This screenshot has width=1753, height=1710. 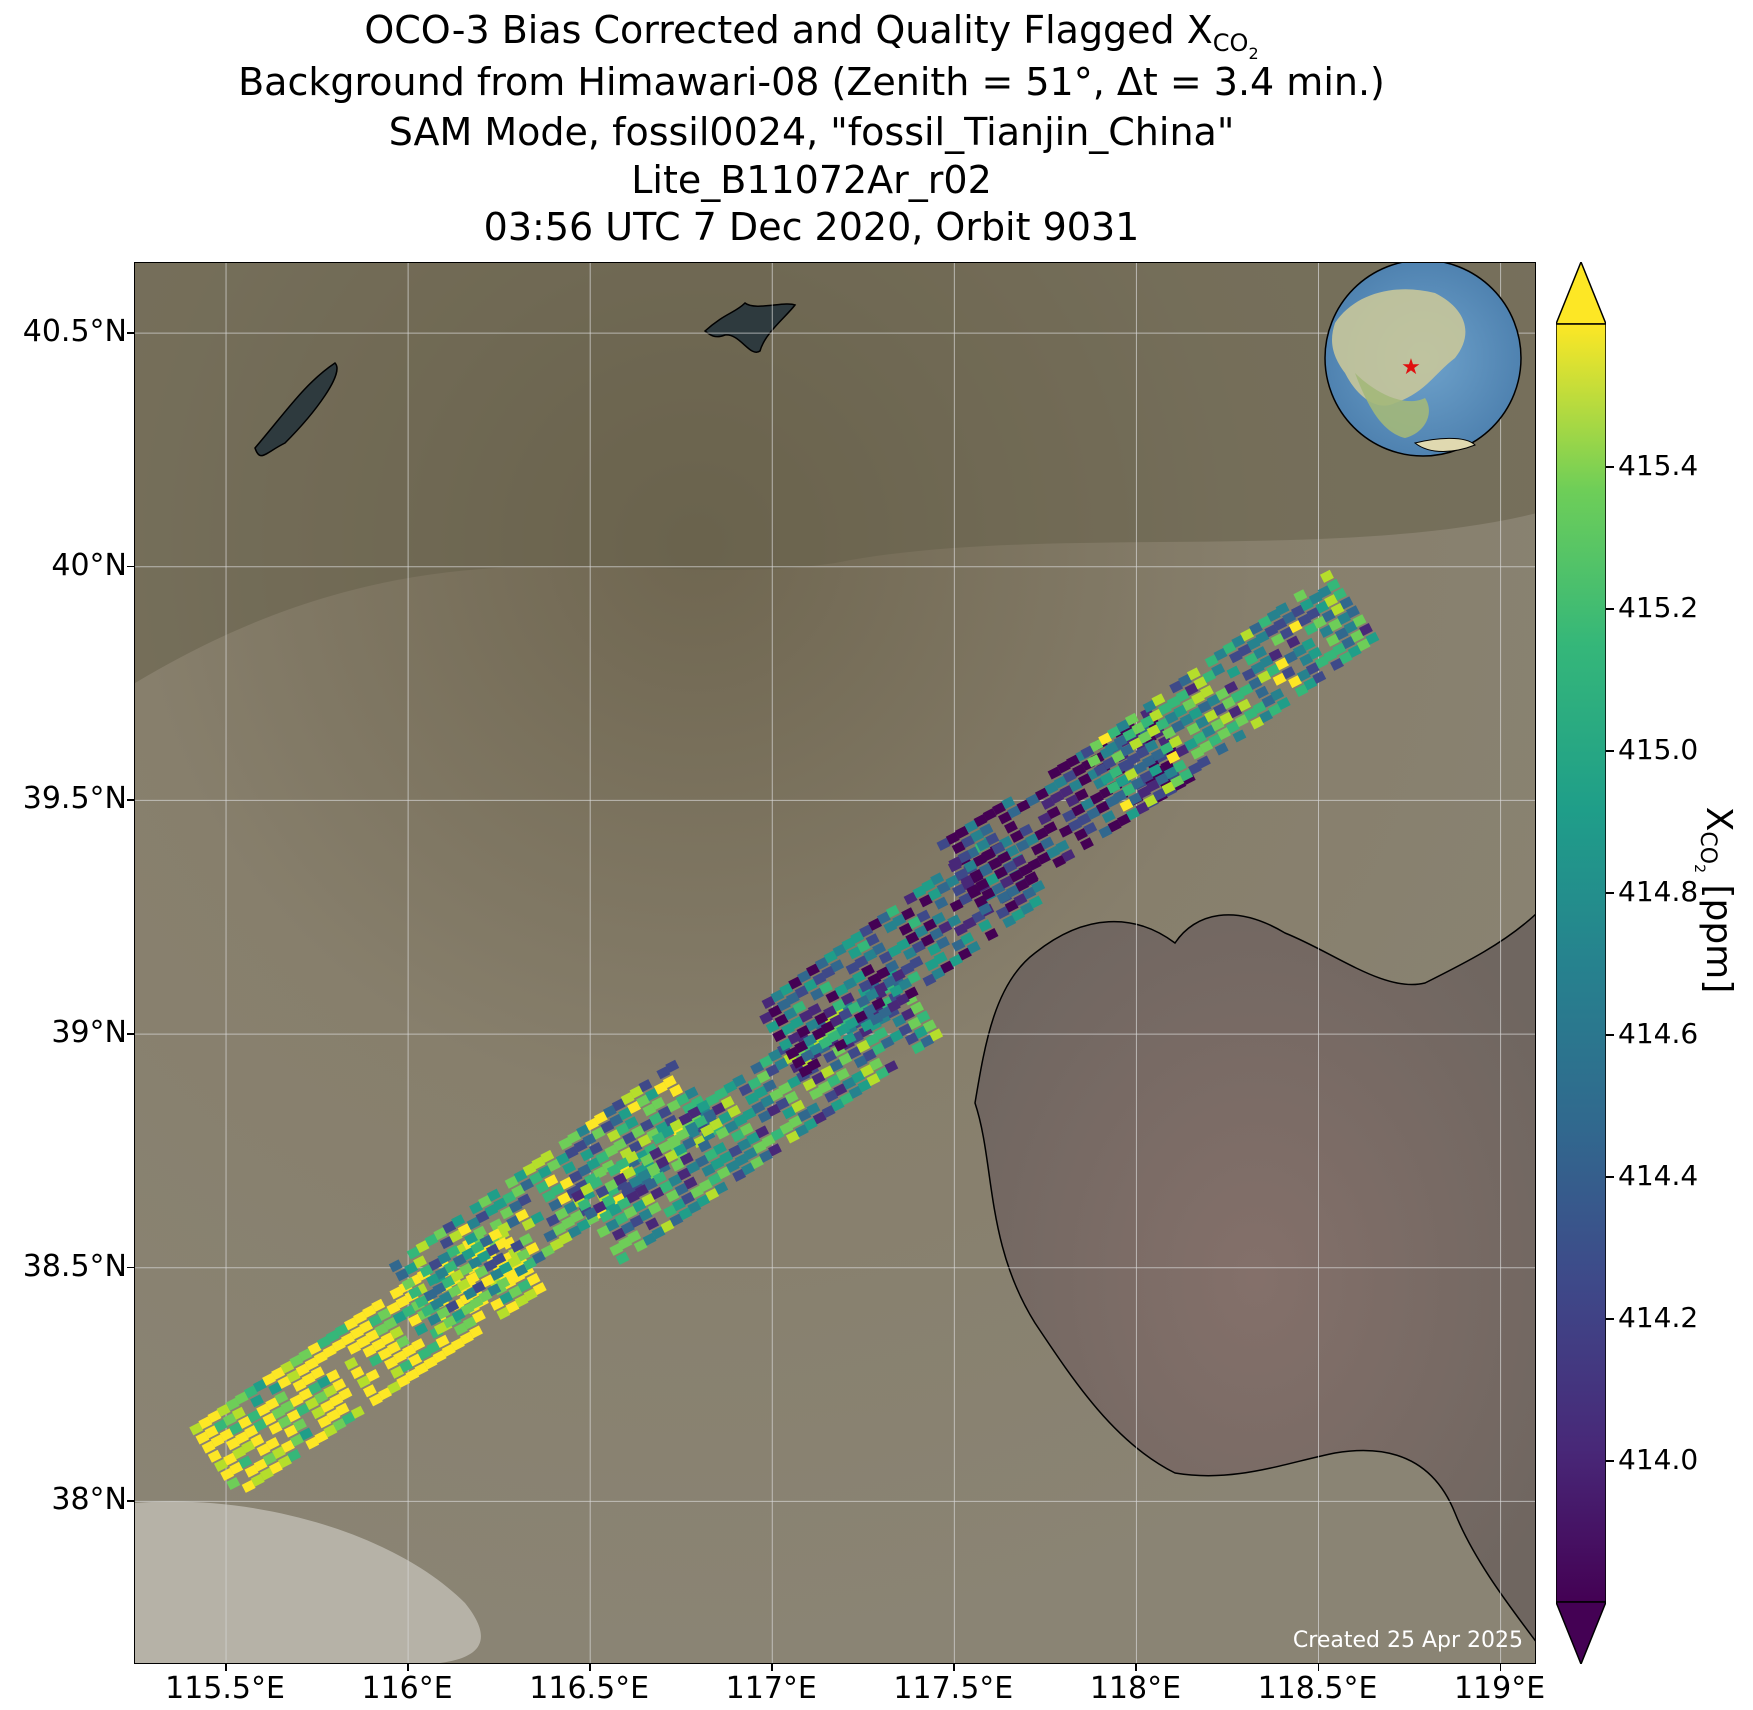 I want to click on cloud-patch, so click(x=308, y=1582).